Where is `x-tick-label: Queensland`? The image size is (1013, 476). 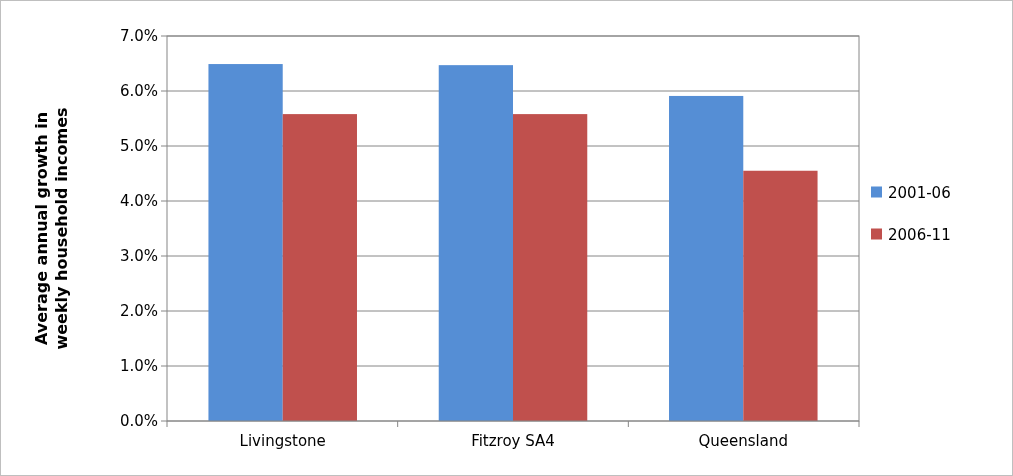 x-tick-label: Queensland is located at coordinates (743, 441).